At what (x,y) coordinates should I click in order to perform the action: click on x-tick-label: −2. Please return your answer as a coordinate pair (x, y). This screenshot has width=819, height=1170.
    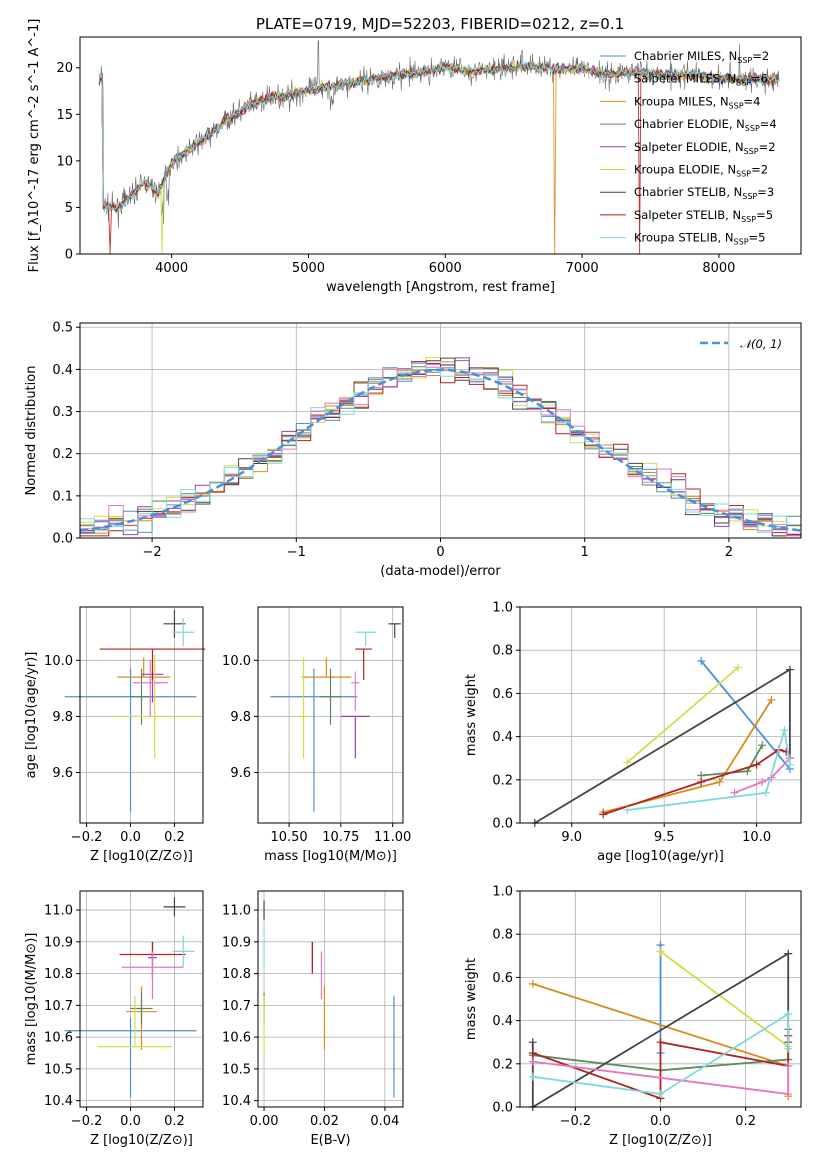
    Looking at the image, I should click on (152, 552).